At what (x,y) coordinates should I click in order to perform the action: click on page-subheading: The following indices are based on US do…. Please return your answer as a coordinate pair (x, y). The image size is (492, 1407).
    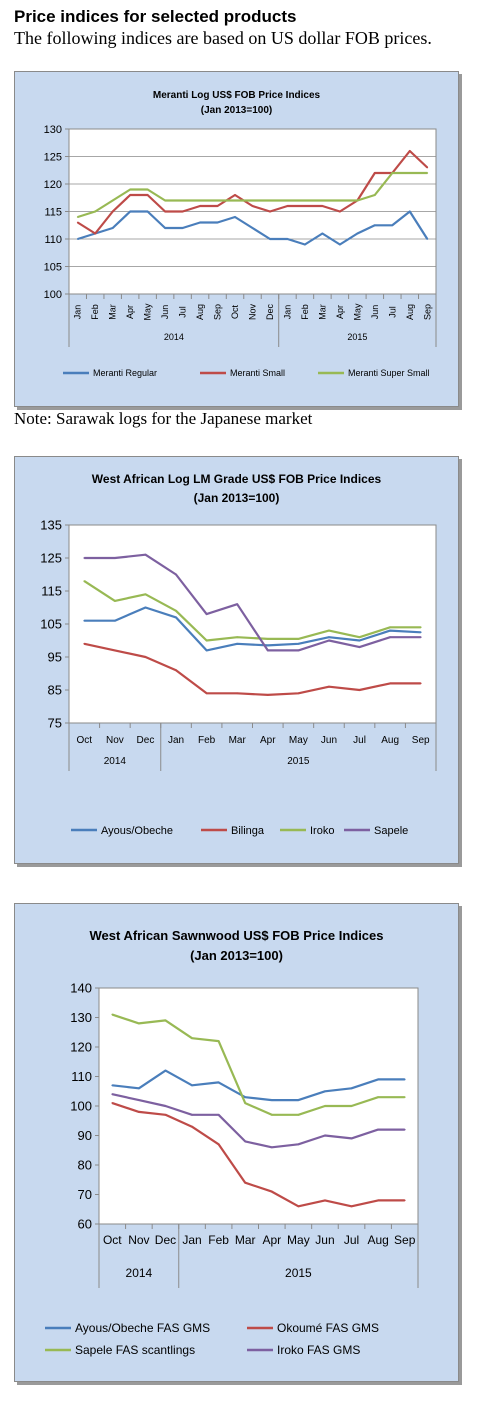
    Looking at the image, I should click on (223, 38).